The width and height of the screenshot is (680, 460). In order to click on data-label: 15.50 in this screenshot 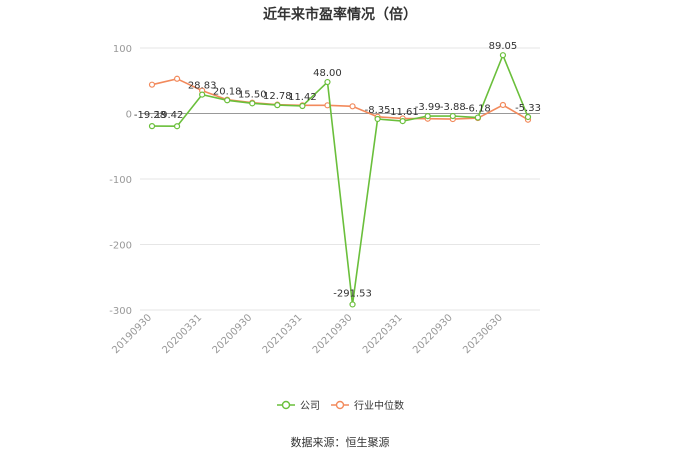, I will do `click(252, 94)`.